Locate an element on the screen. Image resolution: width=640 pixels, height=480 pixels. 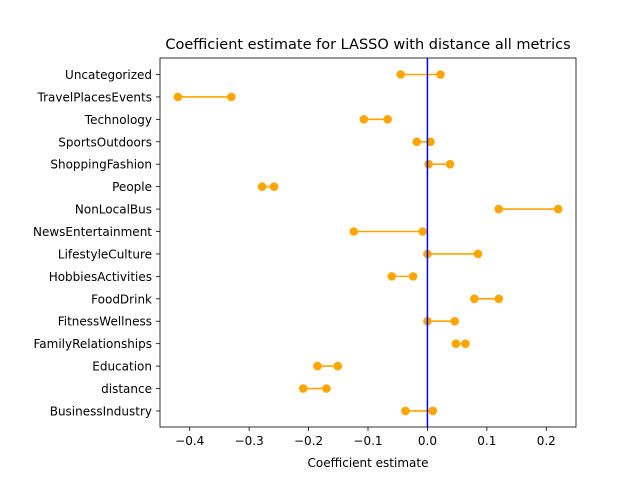
x-tick-label: 0.2 is located at coordinates (546, 441).